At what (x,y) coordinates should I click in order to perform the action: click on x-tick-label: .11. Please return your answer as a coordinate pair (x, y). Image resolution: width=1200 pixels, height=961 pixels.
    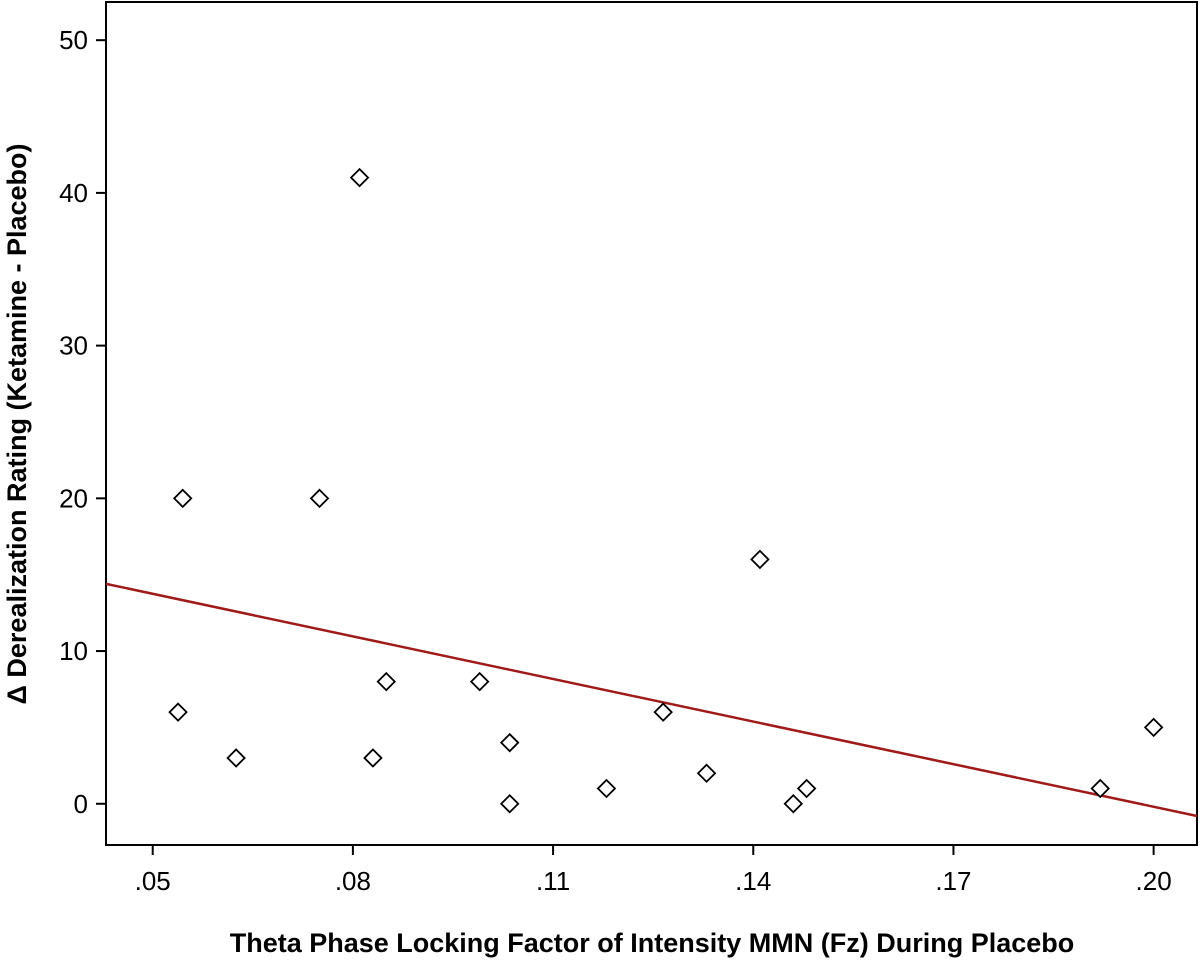
    Looking at the image, I should click on (553, 881).